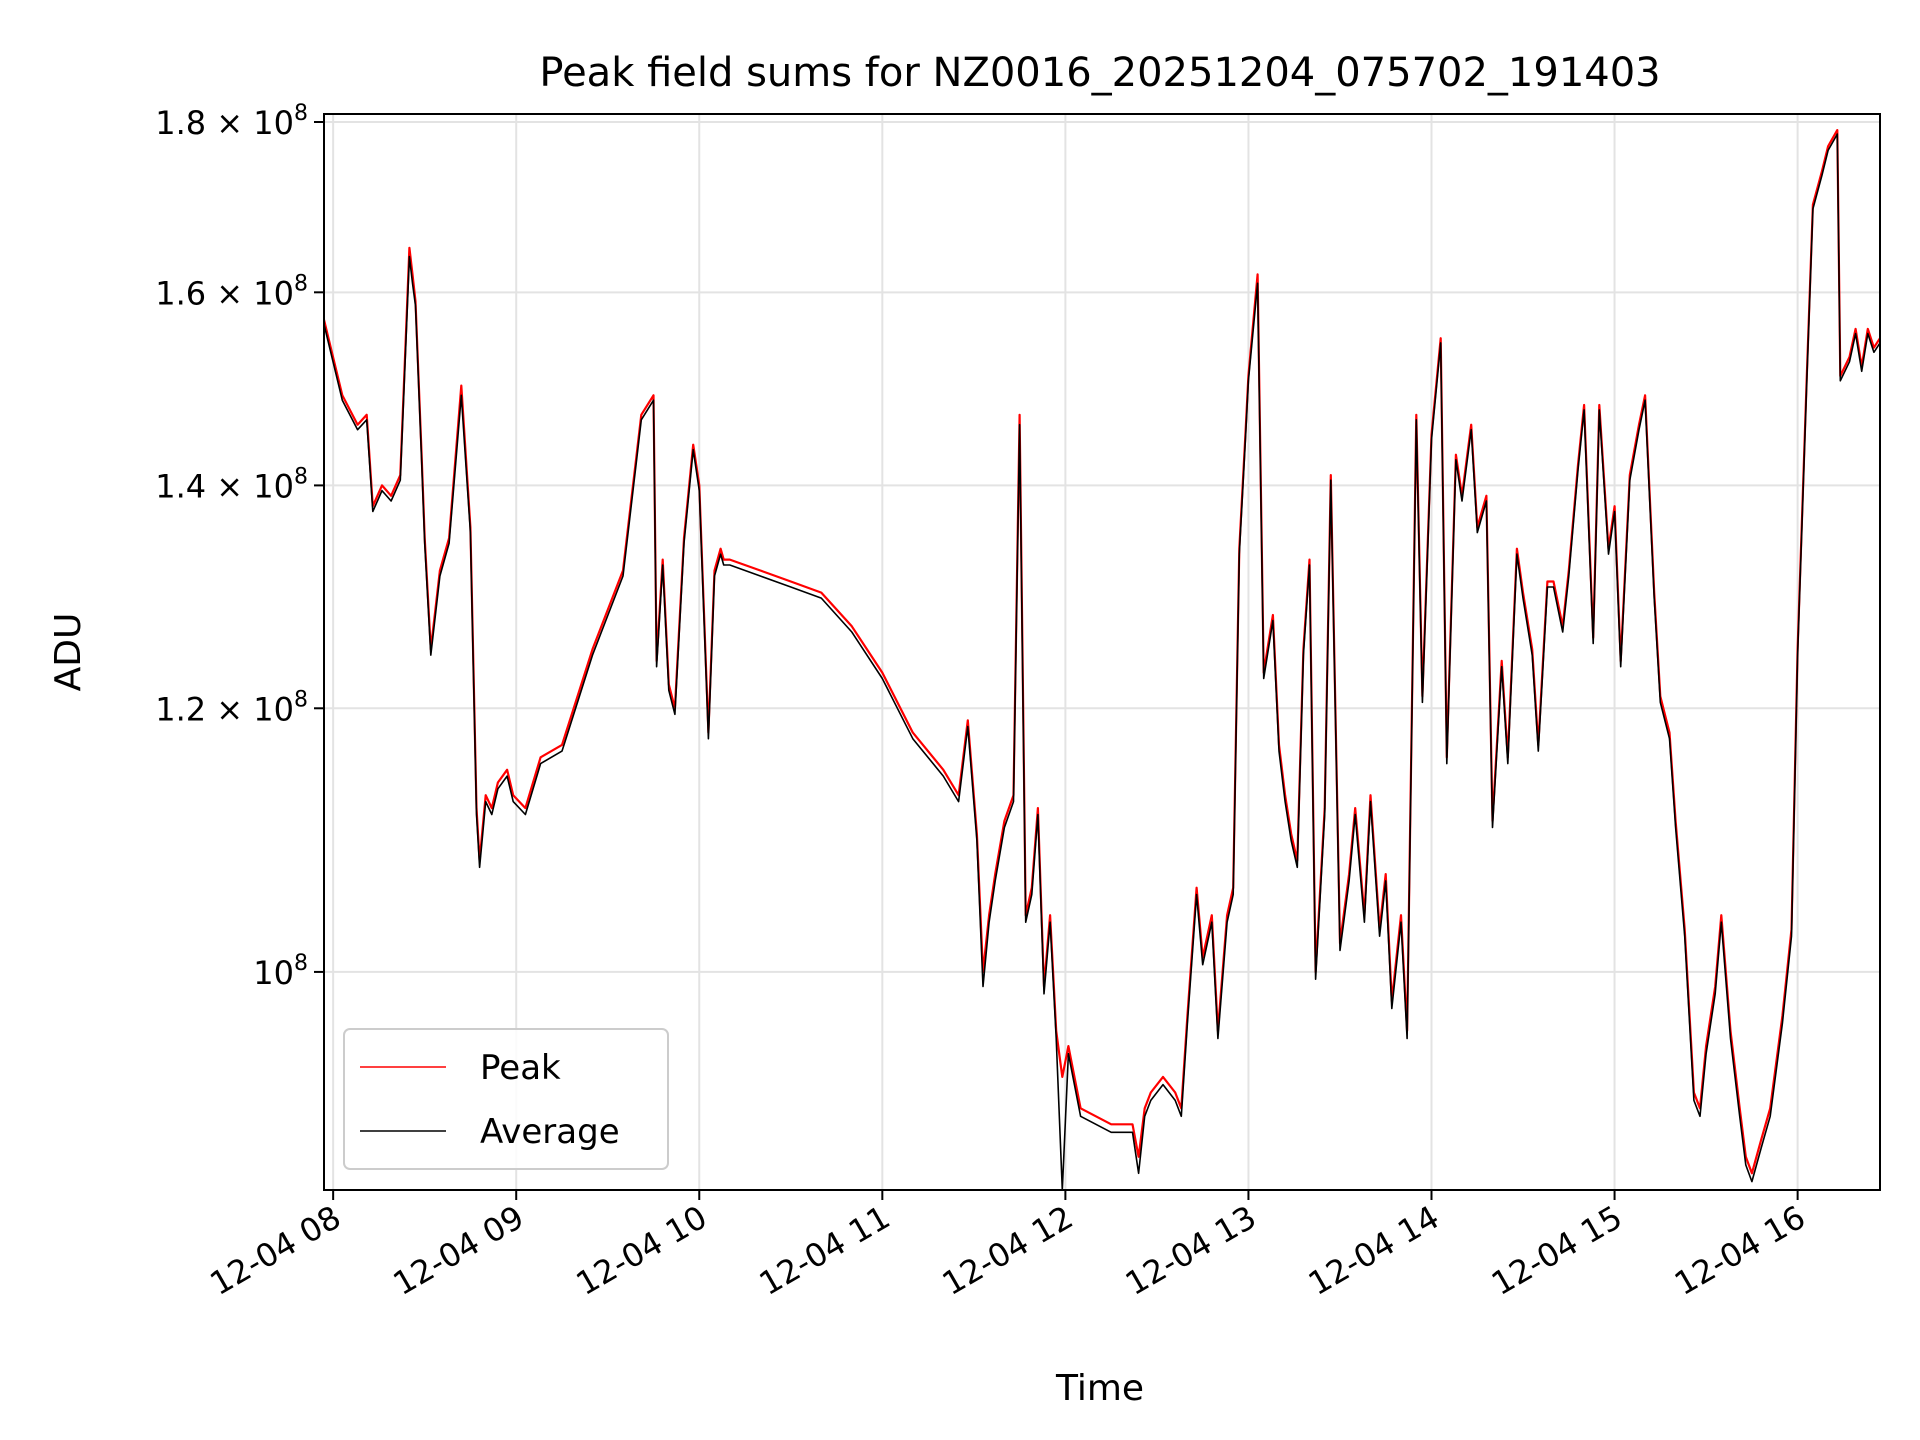 The height and width of the screenshot is (1440, 1920). I want to click on y-tick-label: 1.2 × 108, so click(231, 707).